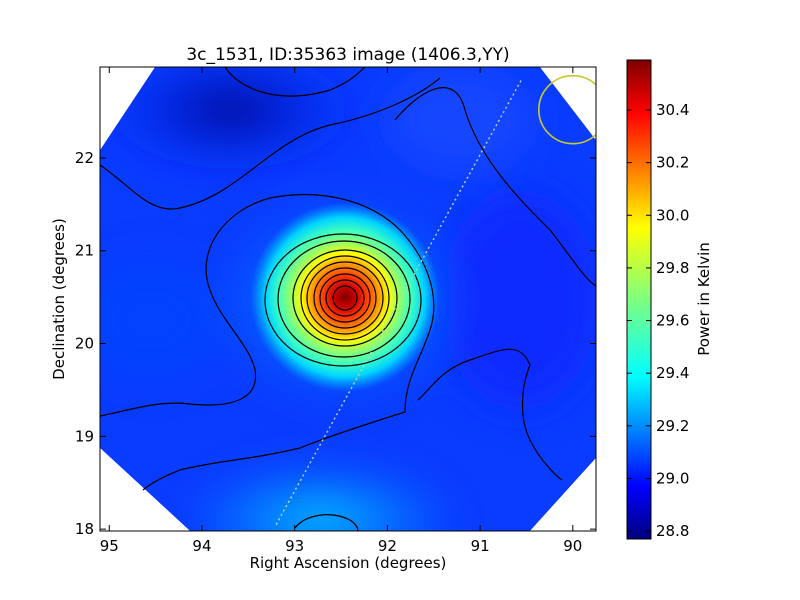 Image resolution: width=800 pixels, height=600 pixels. What do you see at coordinates (672, 163) in the screenshot?
I see `colorbar-tick-label: 30.2` at bounding box center [672, 163].